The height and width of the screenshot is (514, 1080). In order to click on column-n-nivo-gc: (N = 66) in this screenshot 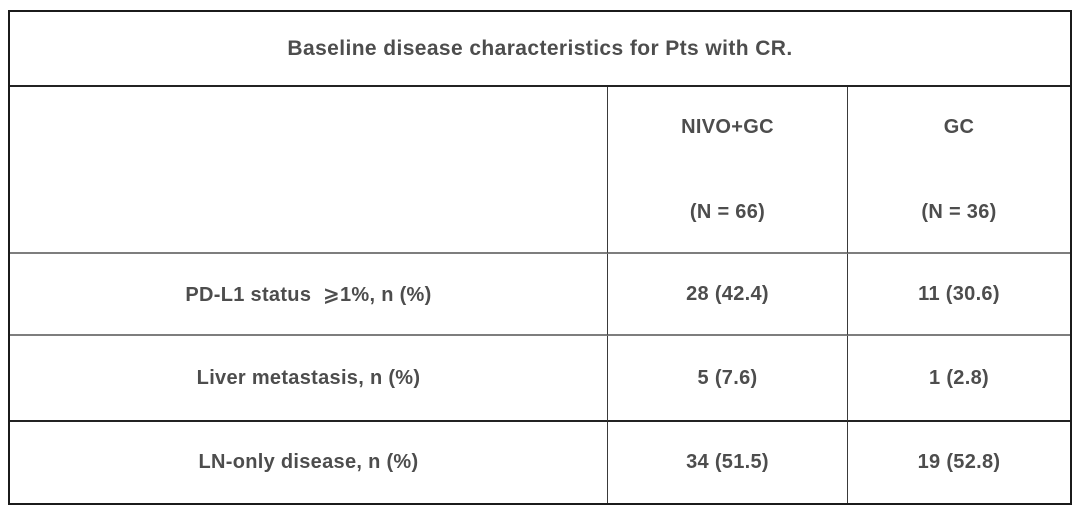, I will do `click(727, 211)`.